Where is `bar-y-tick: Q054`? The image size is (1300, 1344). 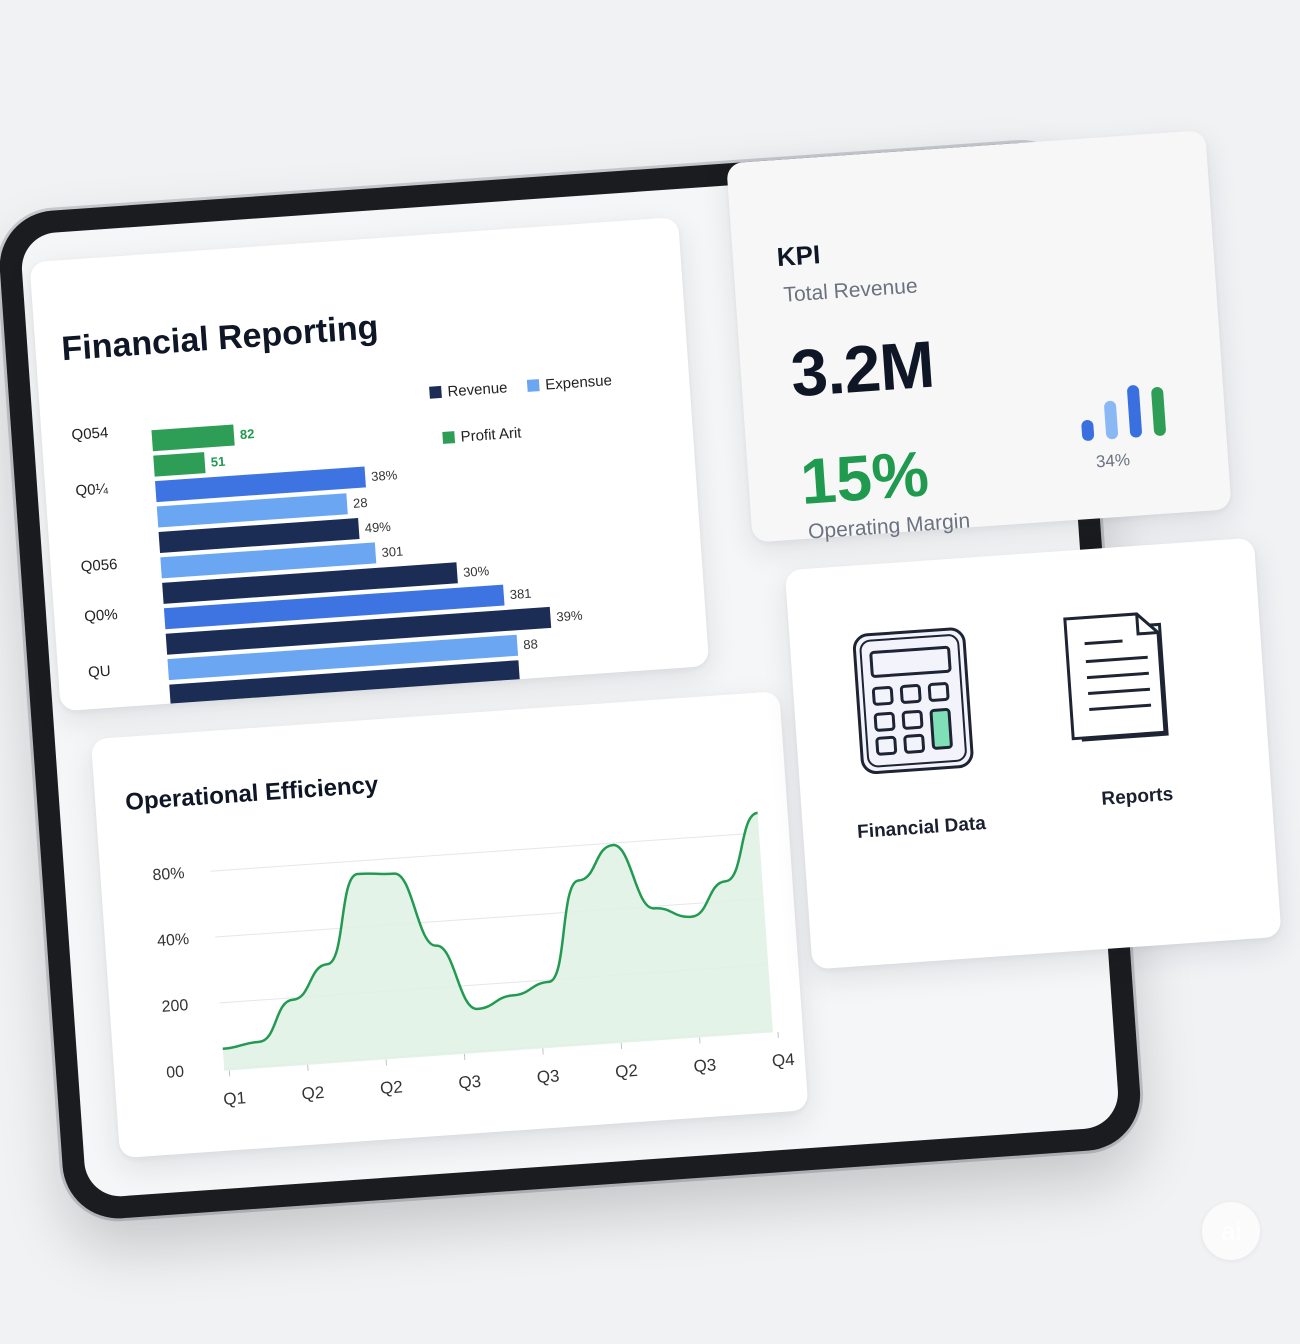
bar-y-tick: Q054 is located at coordinates (90, 434).